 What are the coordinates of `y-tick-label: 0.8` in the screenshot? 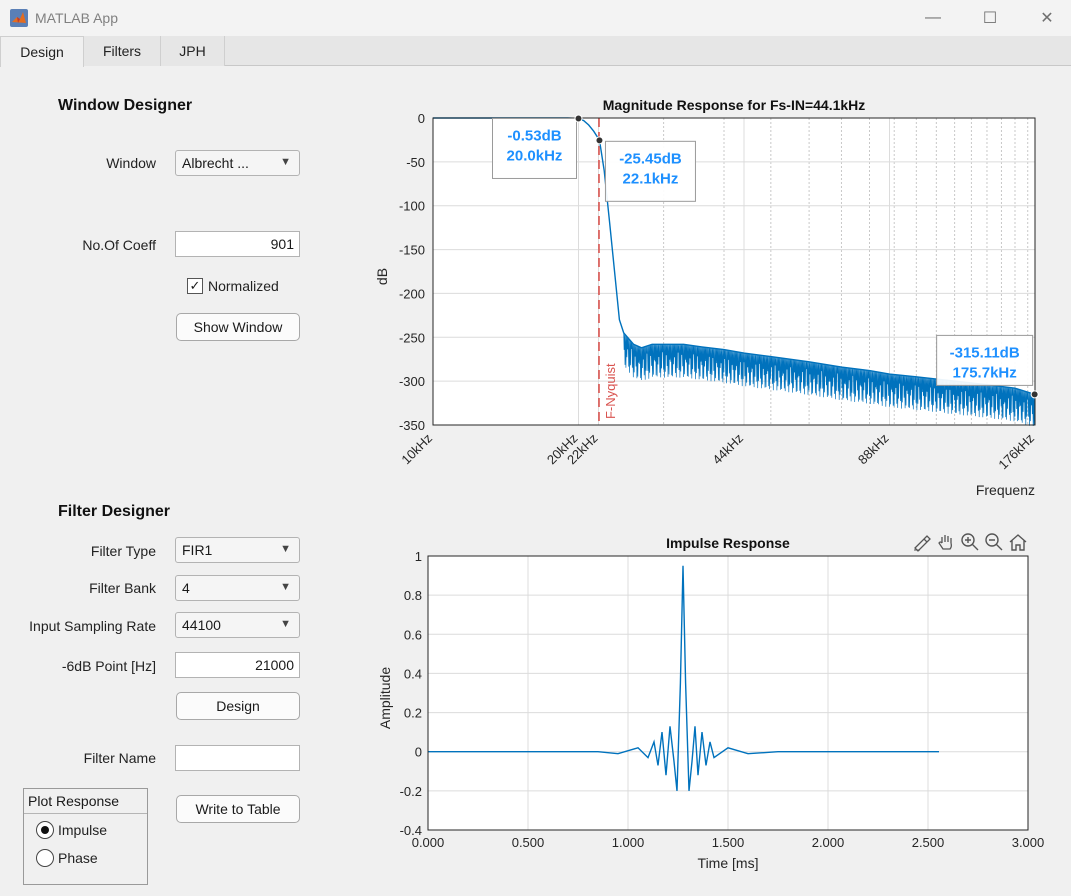 It's located at (413, 595).